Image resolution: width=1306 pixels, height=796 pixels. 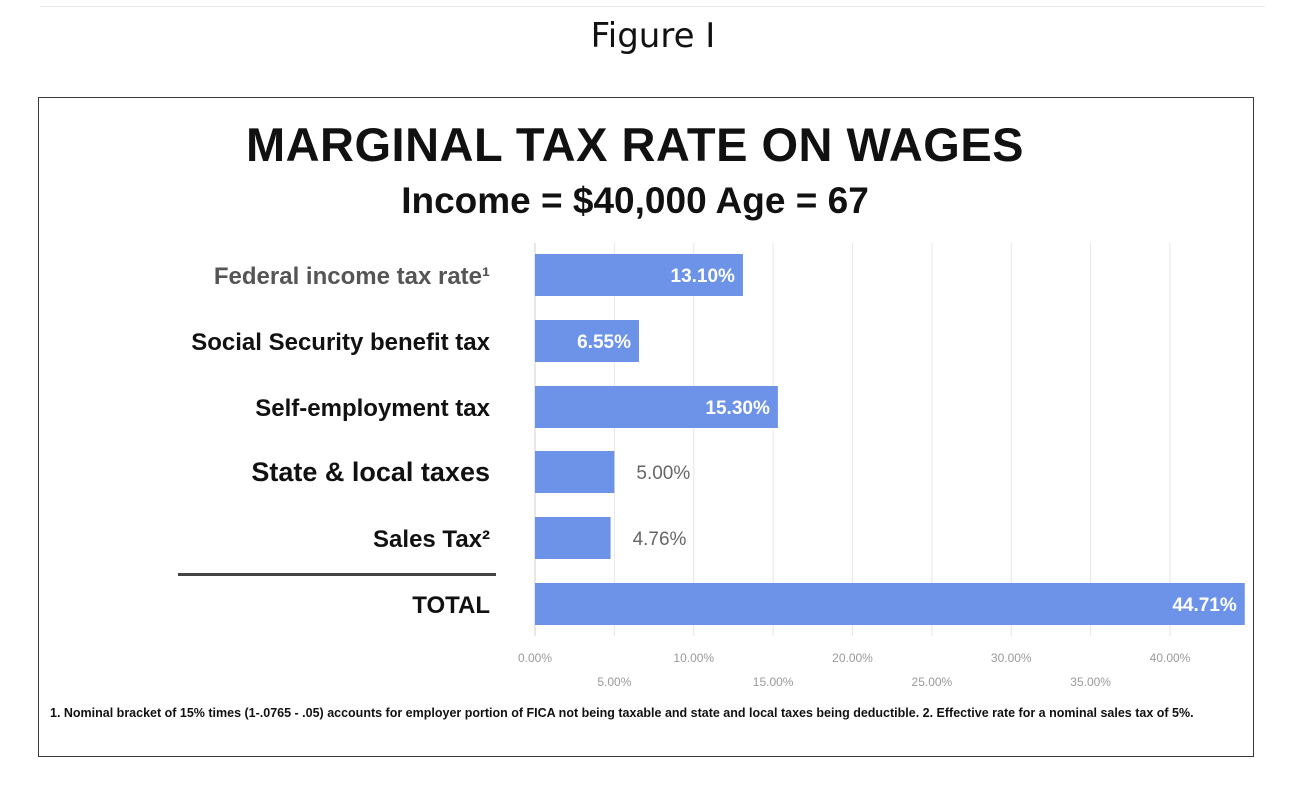 I want to click on x-tick-label: 15.00%, so click(x=773, y=682).